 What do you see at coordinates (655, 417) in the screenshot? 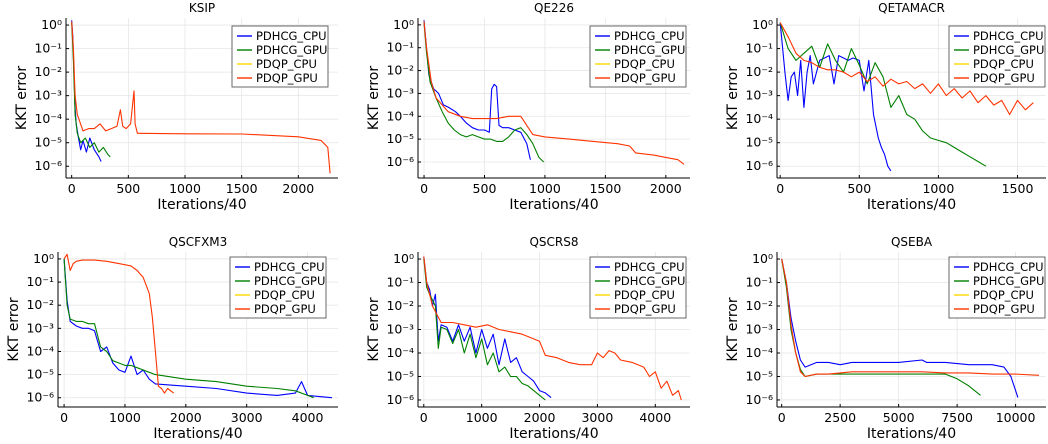
I see `x-tick-label: 4000` at bounding box center [655, 417].